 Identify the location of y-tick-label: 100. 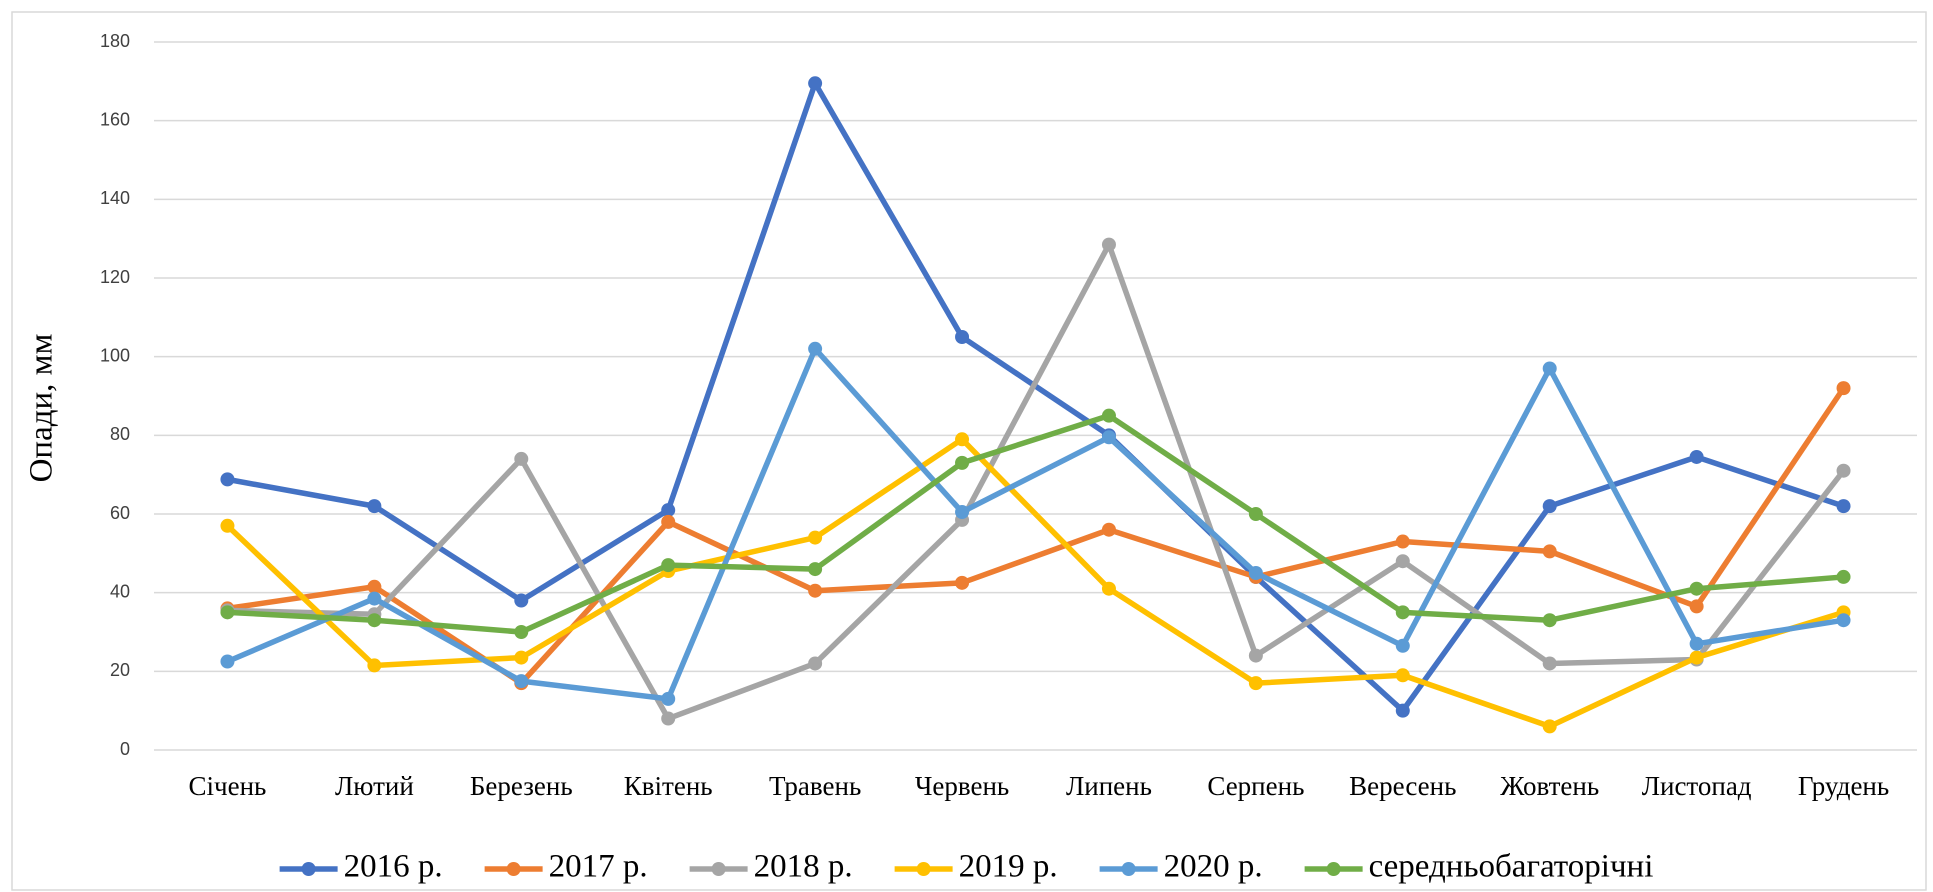
(115, 355).